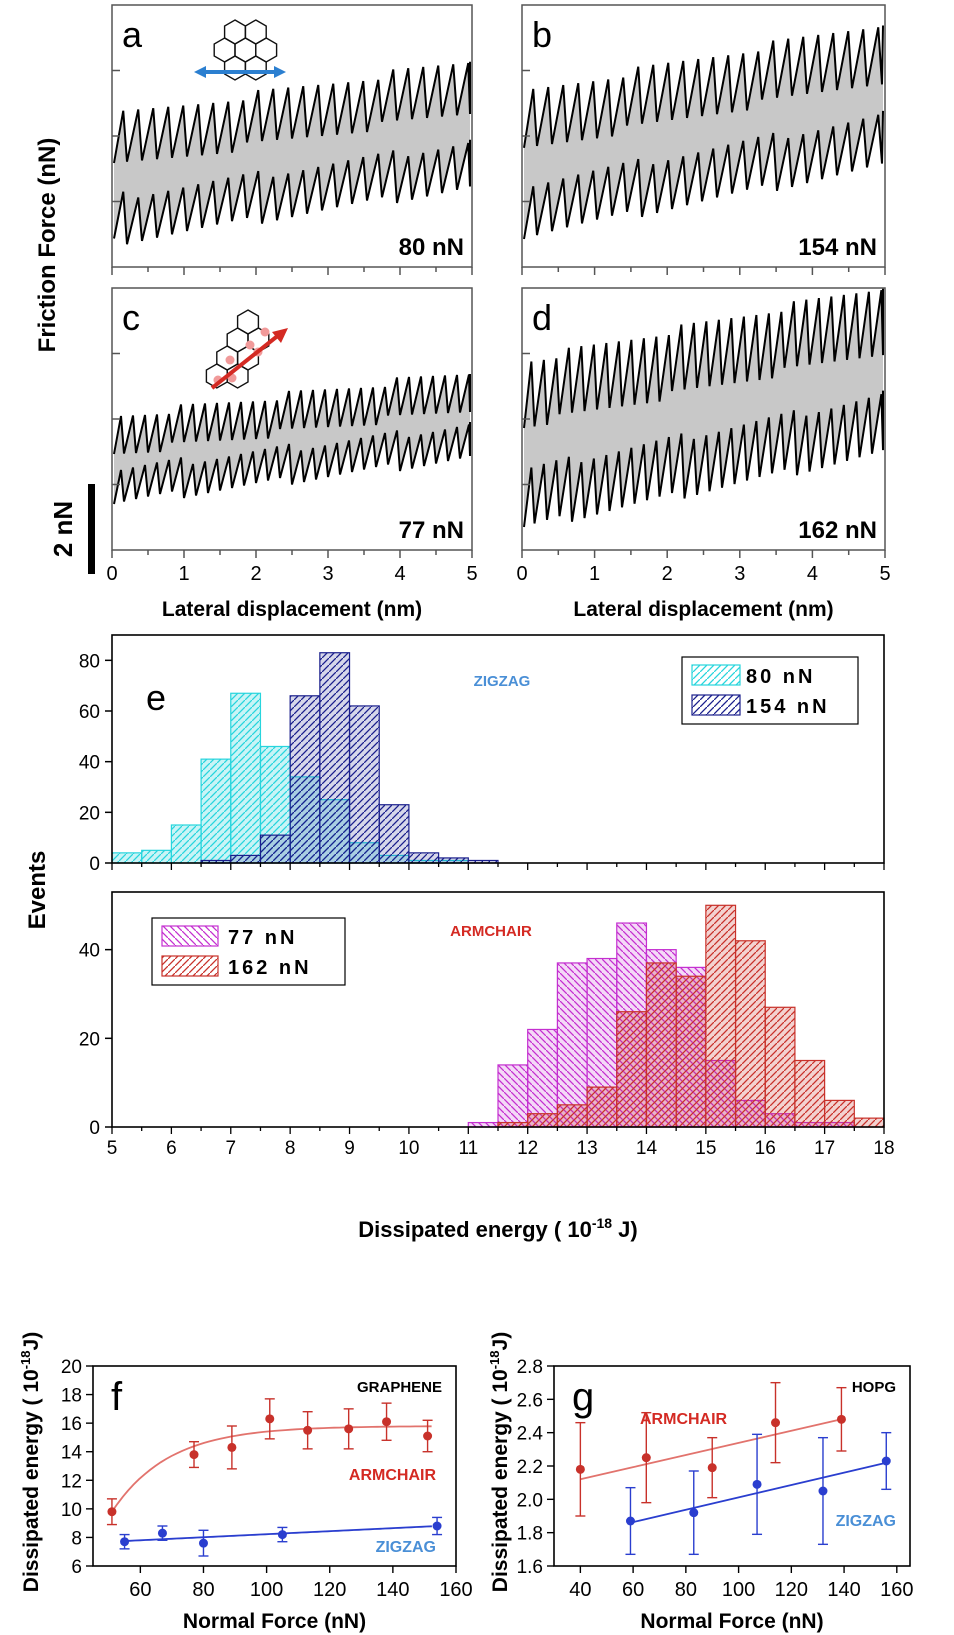  What do you see at coordinates (583, 1397) in the screenshot?
I see `panel-letter: g` at bounding box center [583, 1397].